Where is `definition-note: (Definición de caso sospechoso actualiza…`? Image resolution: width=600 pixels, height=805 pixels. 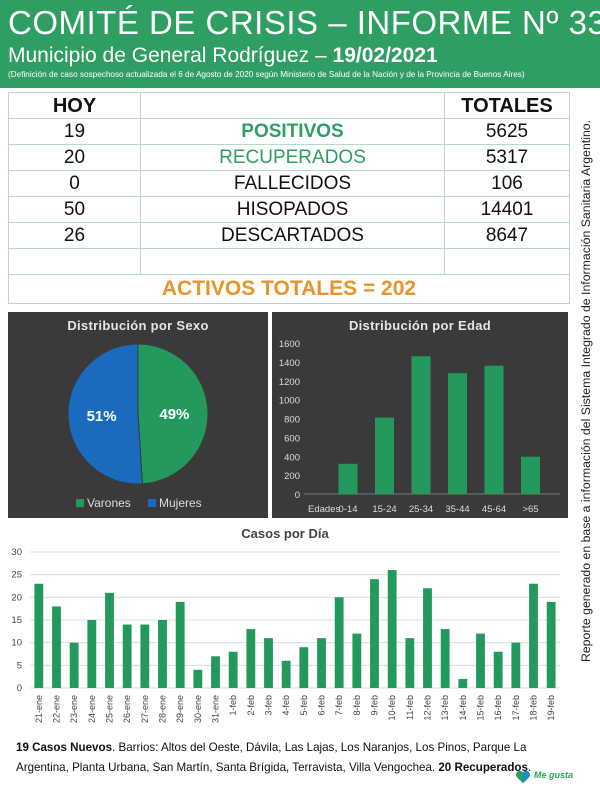
definition-note: (Definición de caso sospechoso actualiza… is located at coordinates (266, 74).